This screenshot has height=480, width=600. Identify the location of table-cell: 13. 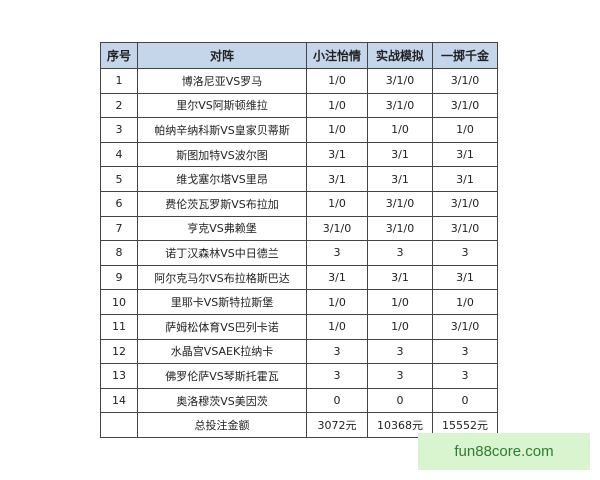
(119, 376).